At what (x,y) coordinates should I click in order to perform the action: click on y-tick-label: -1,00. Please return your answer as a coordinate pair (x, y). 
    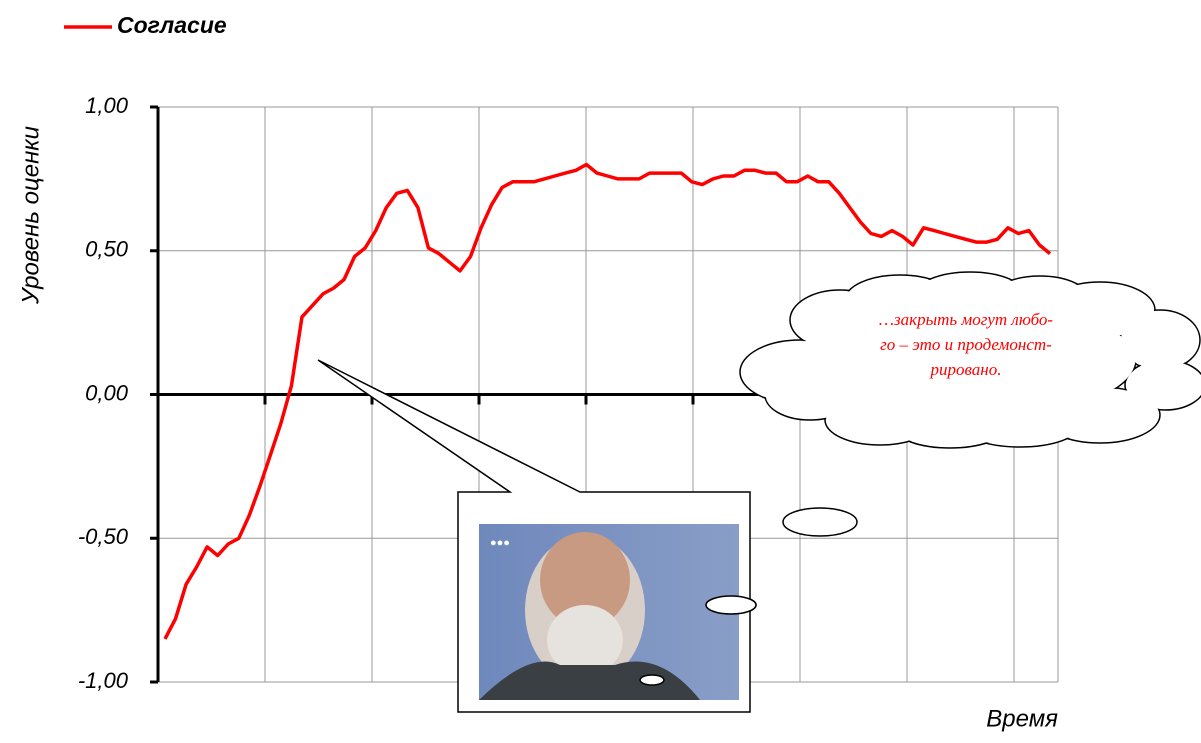
    Looking at the image, I should click on (103, 680).